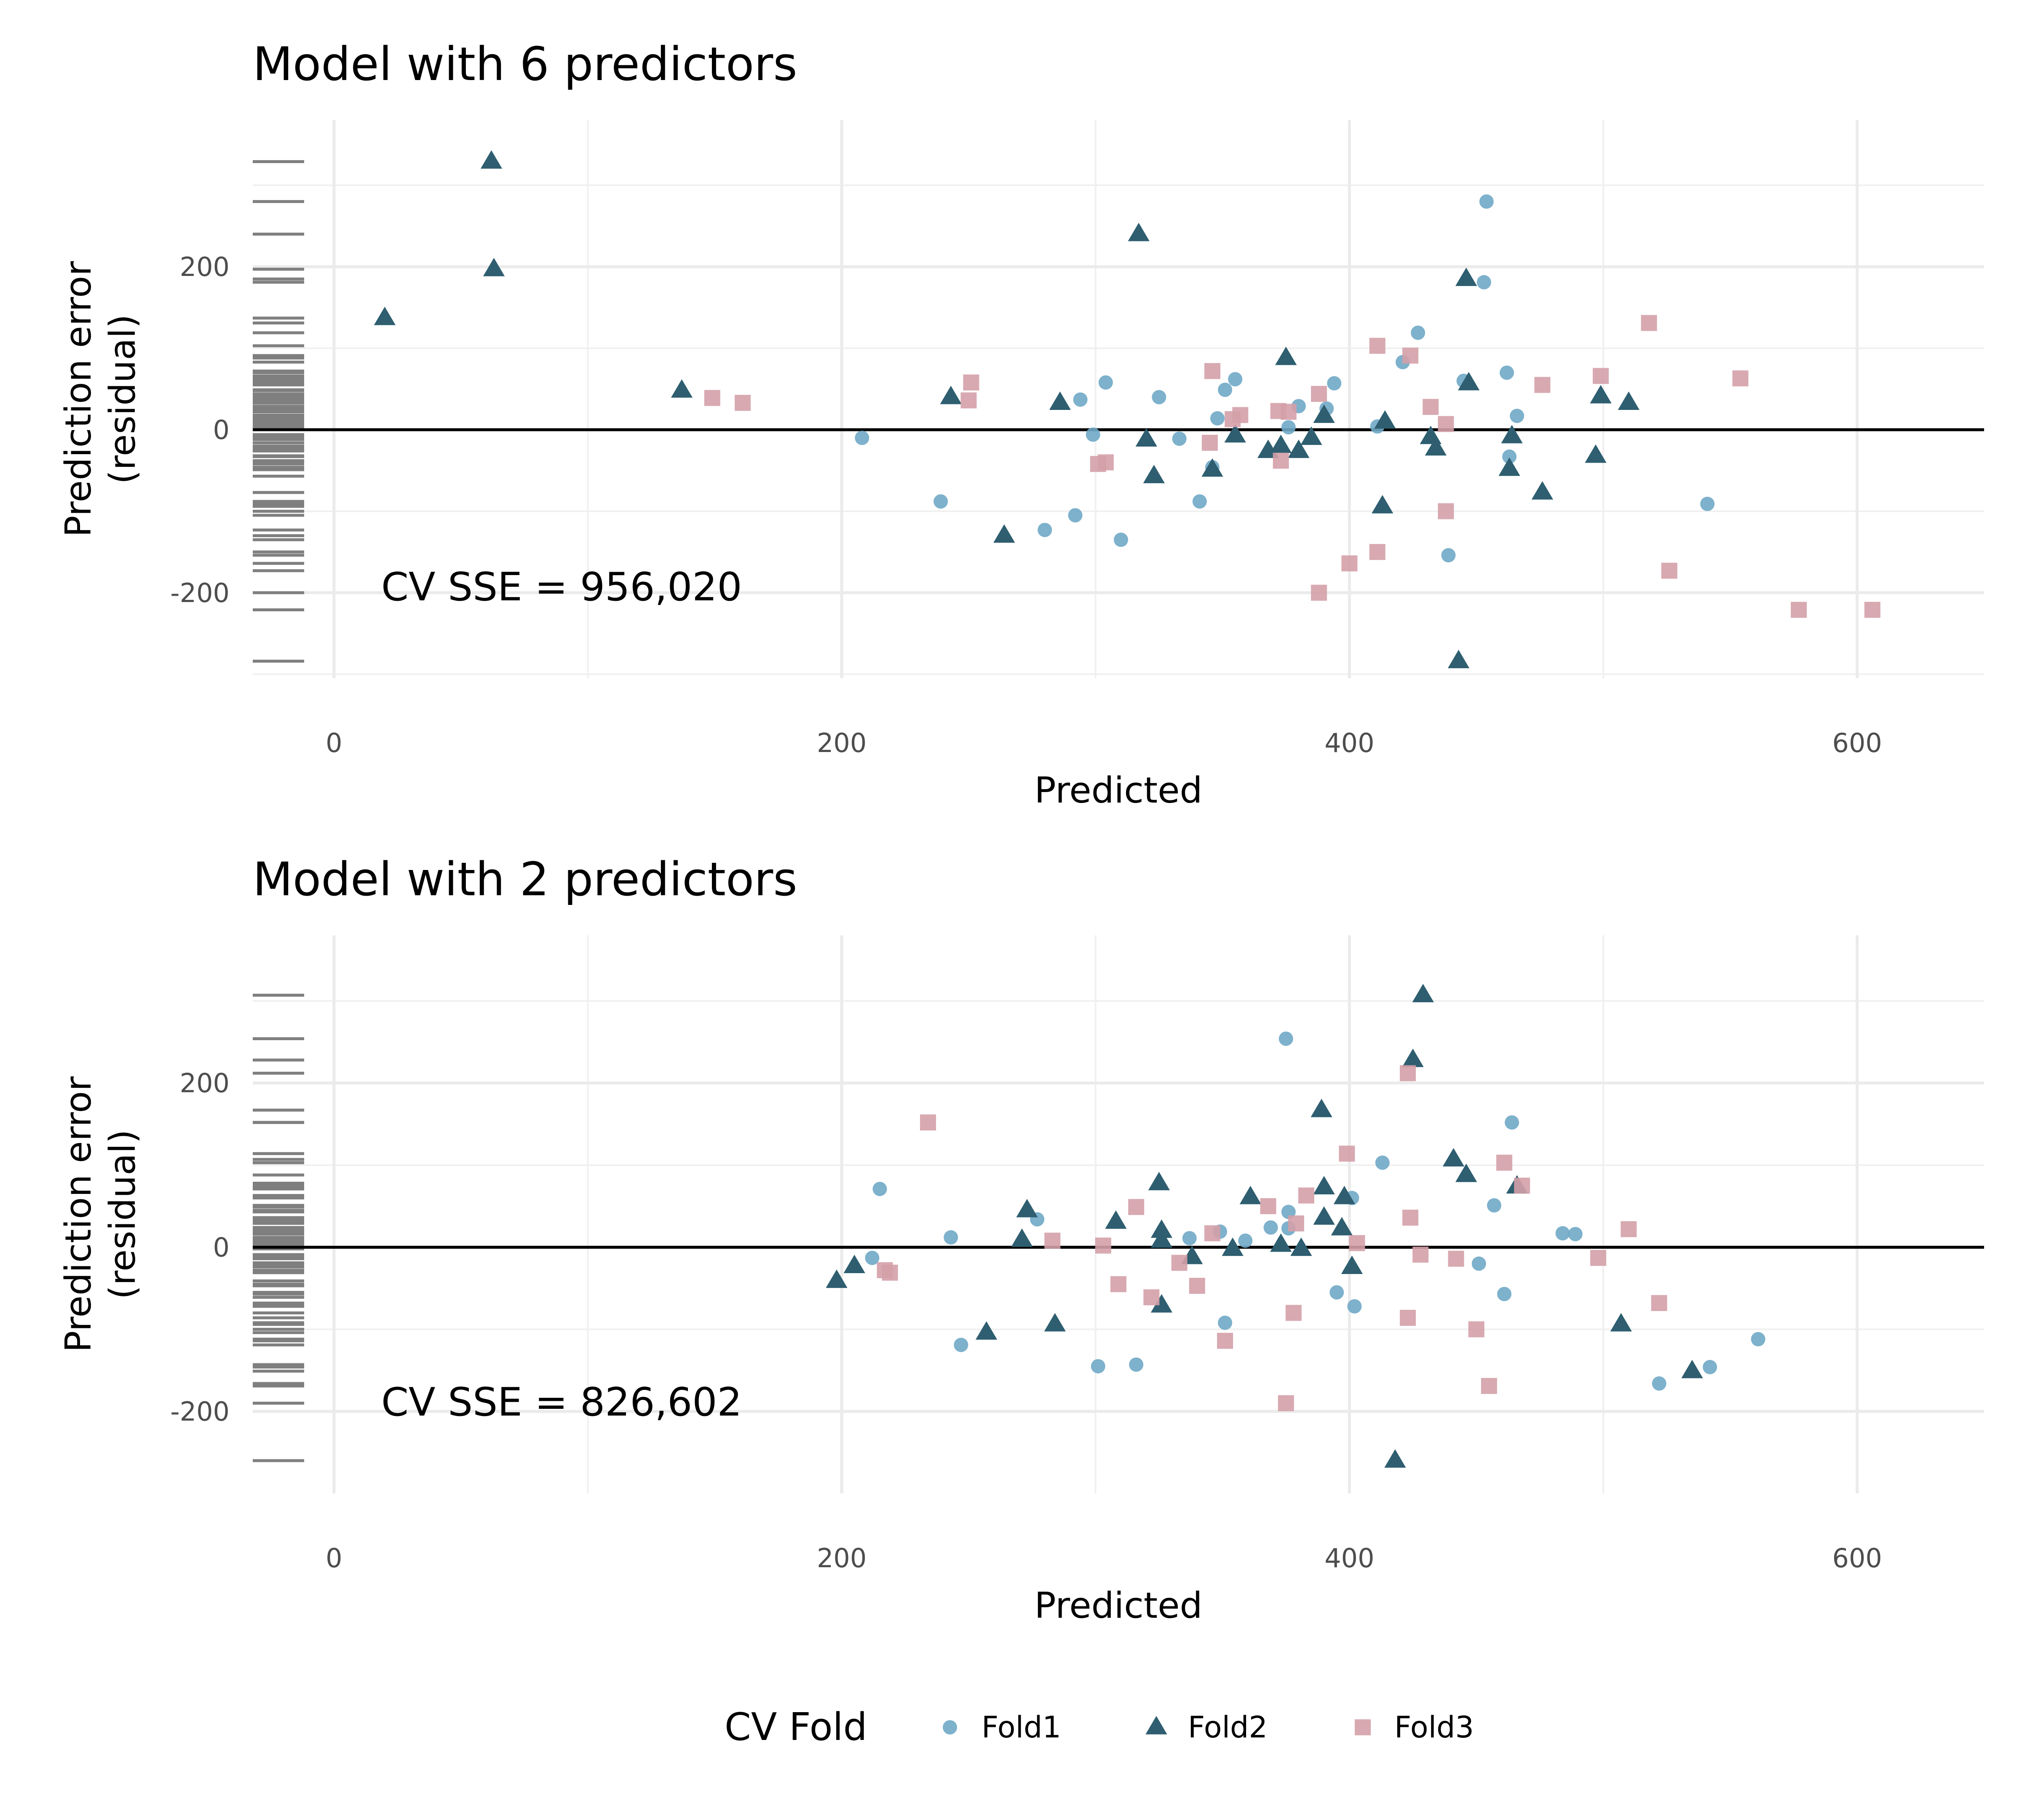 The width and height of the screenshot is (2022, 1820). I want to click on legend-label: Fold1, so click(1021, 1727).